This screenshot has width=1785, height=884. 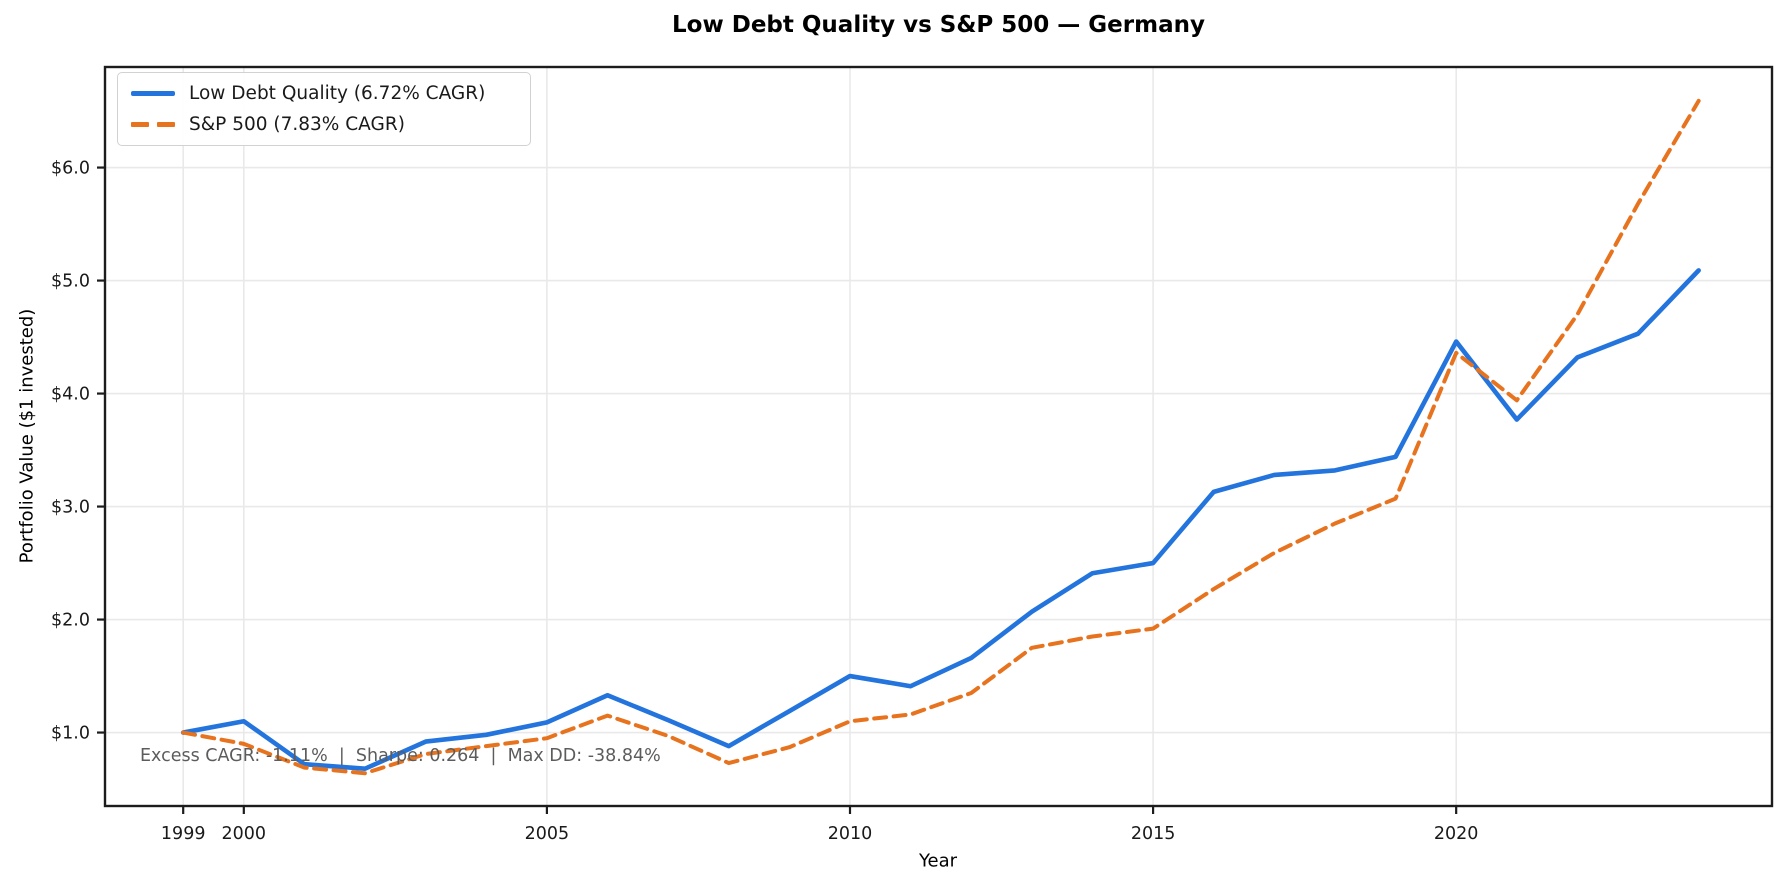 I want to click on x-tick-label: 2020, so click(x=1456, y=834).